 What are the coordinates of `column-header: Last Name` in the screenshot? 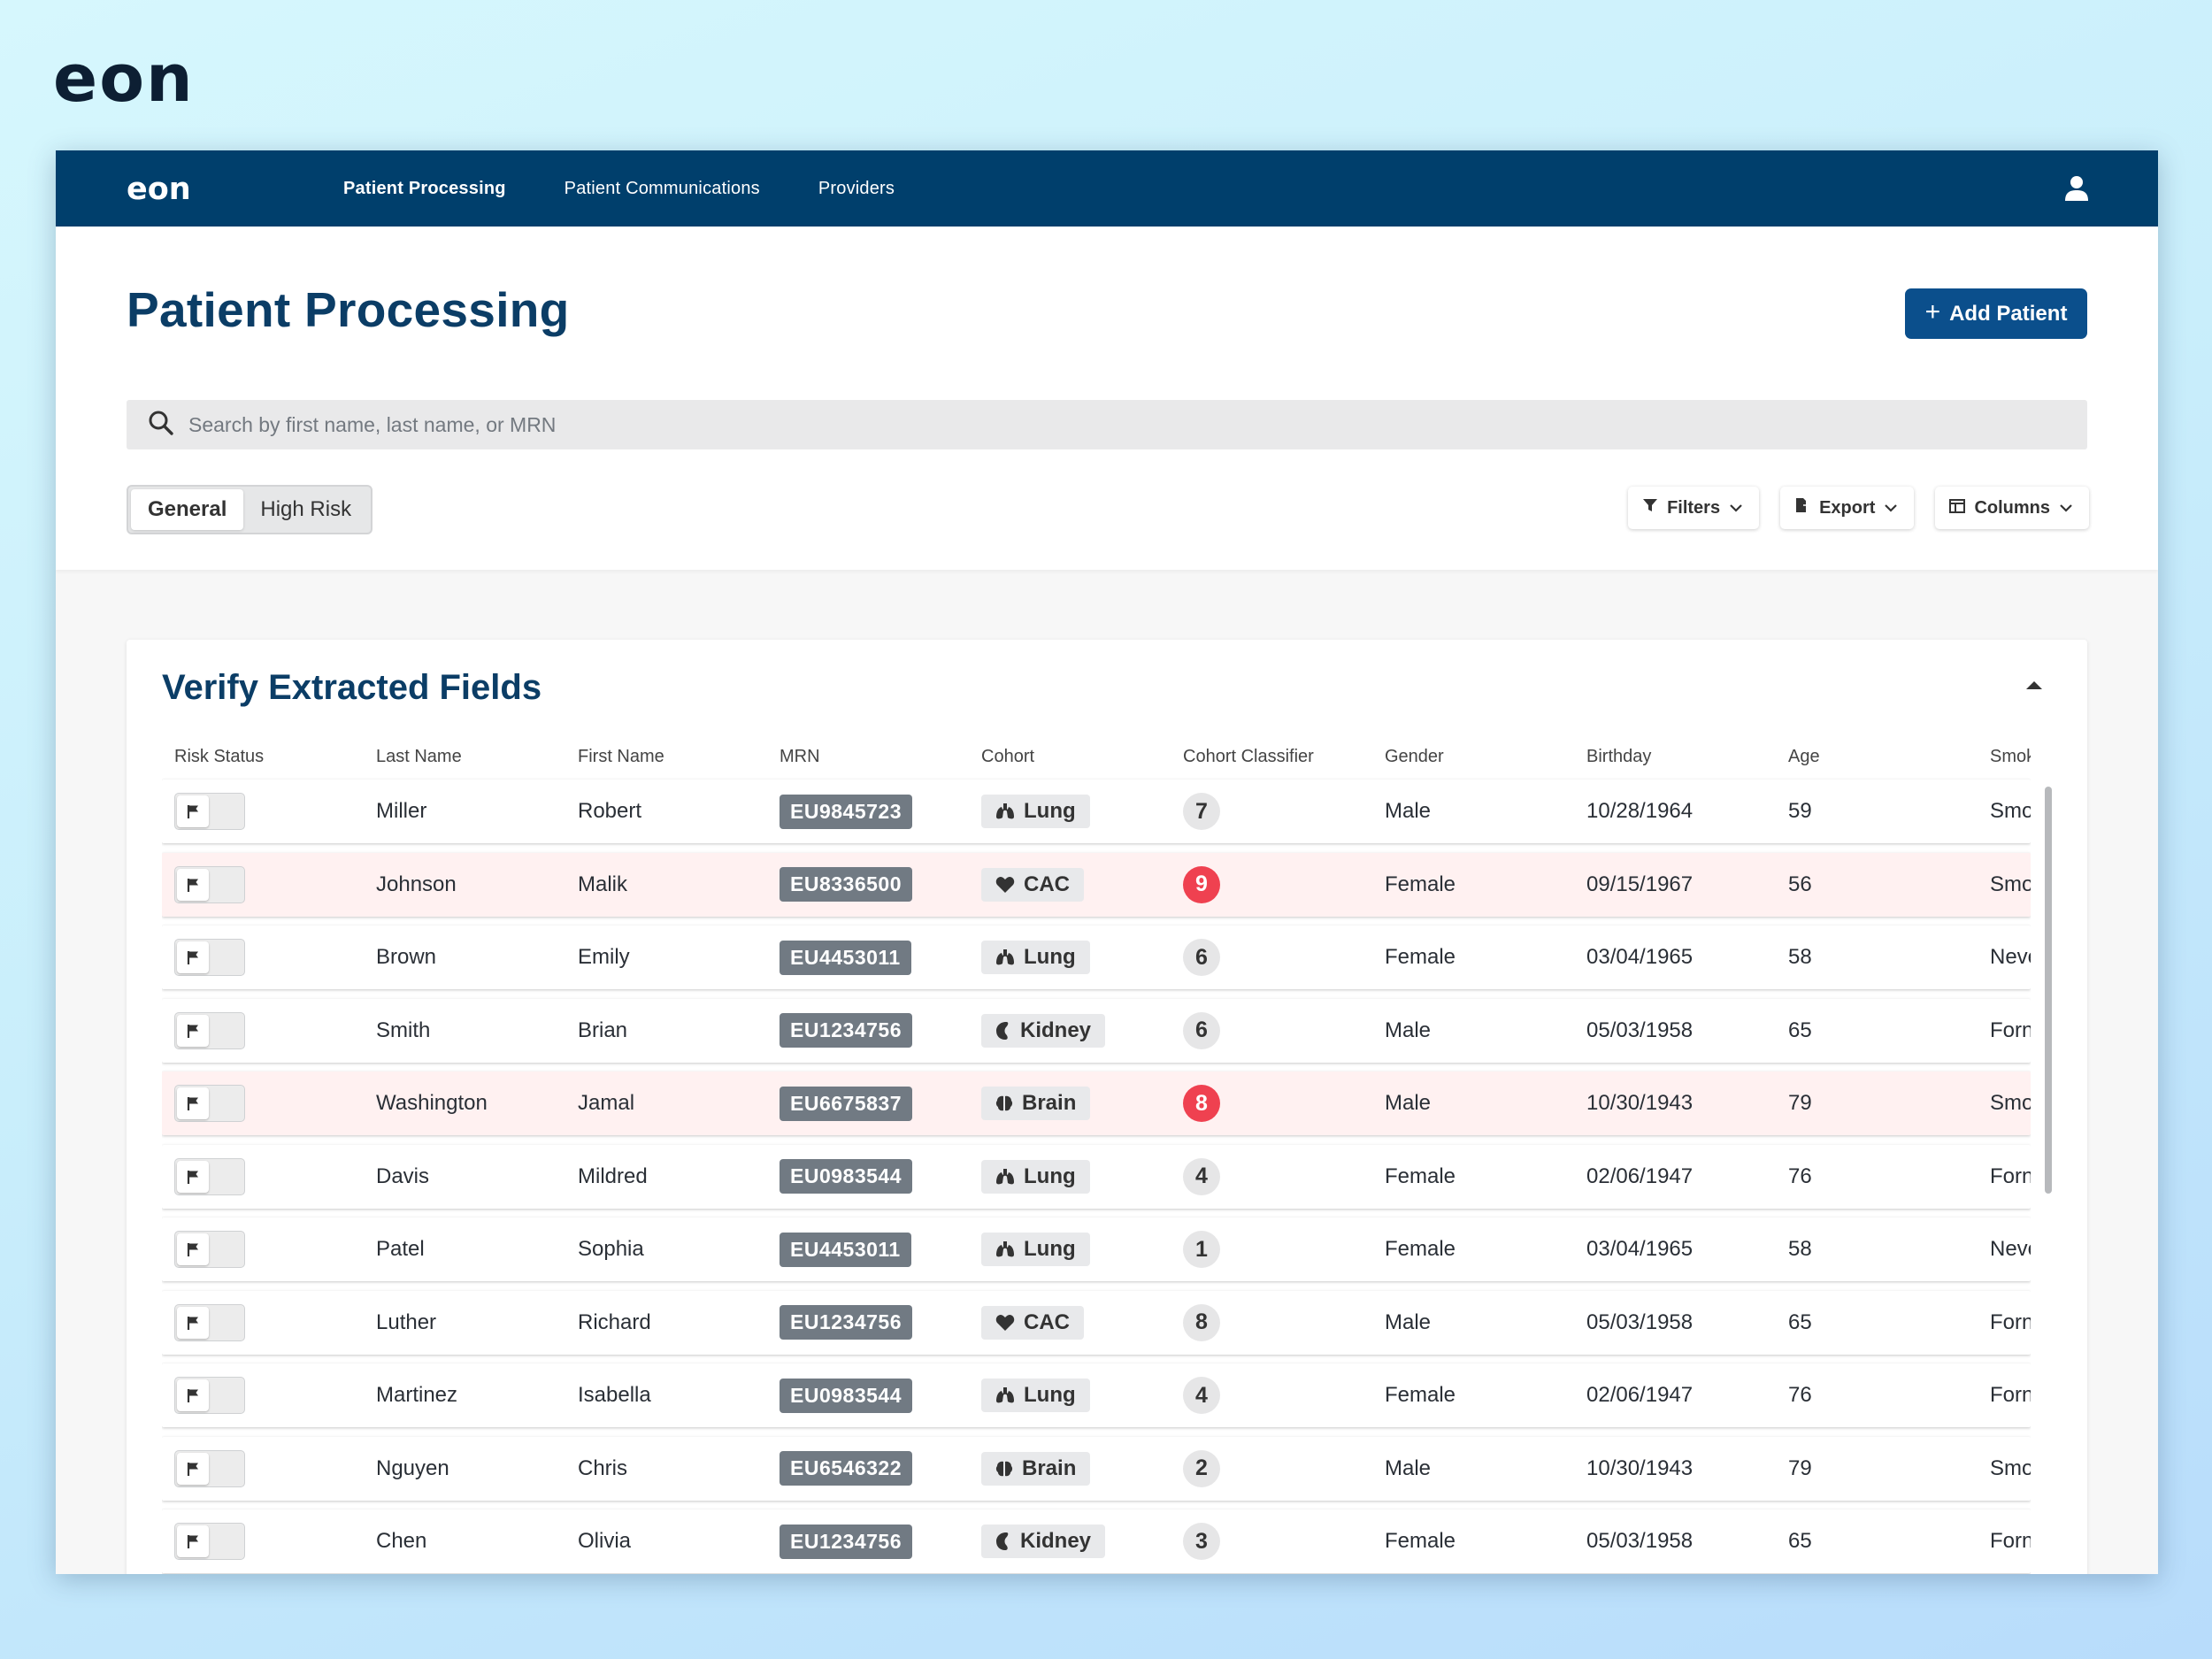 It's located at (419, 756).